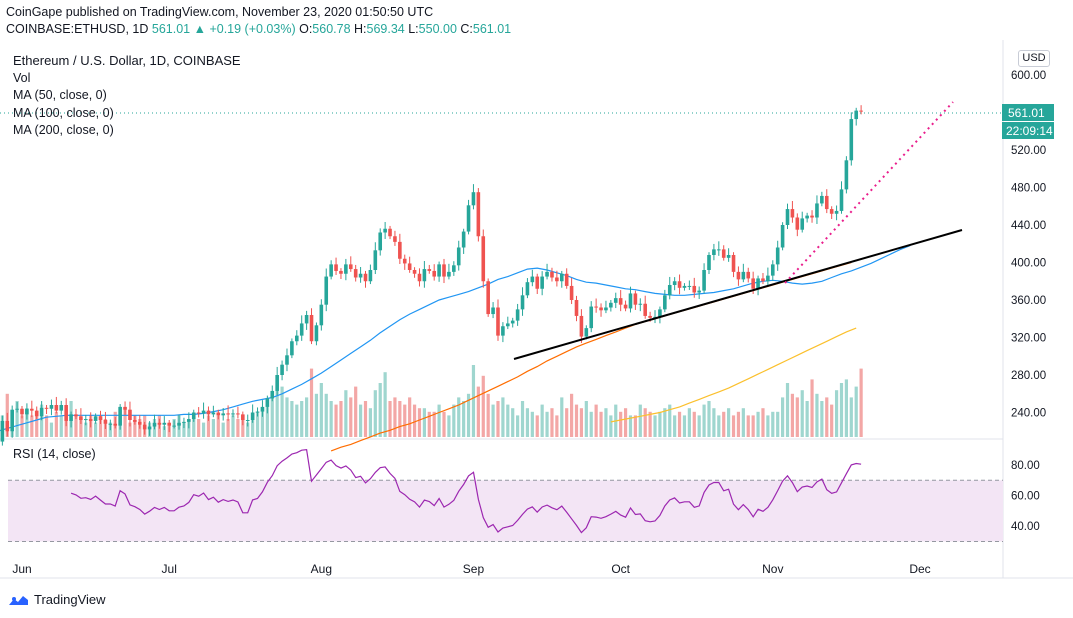 The width and height of the screenshot is (1073, 618). I want to click on legend-ma200: MA (200, close, 0), so click(63, 130).